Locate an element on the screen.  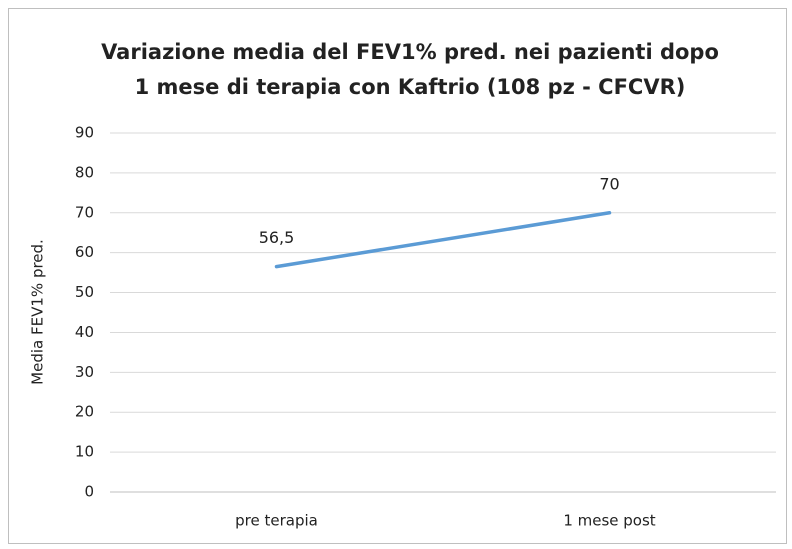
y-tick-label: 70 is located at coordinates (84, 212).